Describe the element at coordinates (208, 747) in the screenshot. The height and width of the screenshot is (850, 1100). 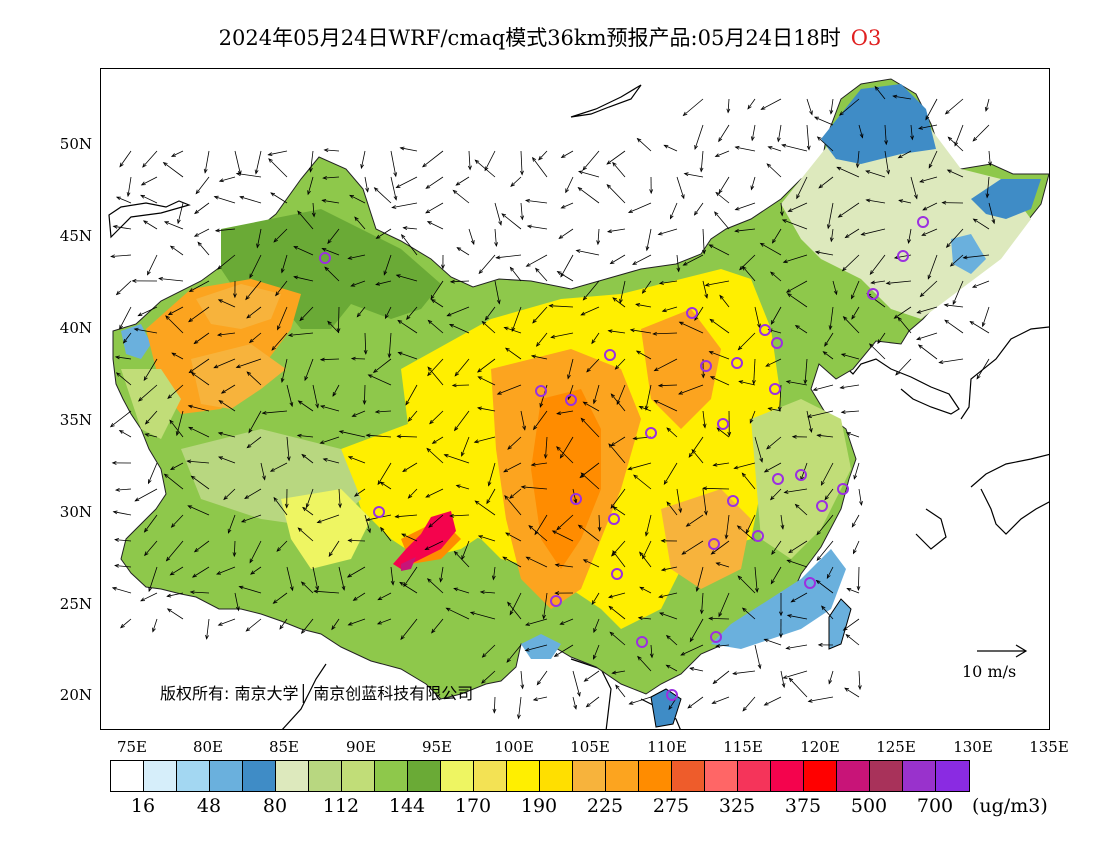
I see `lon-label: 80E` at that location.